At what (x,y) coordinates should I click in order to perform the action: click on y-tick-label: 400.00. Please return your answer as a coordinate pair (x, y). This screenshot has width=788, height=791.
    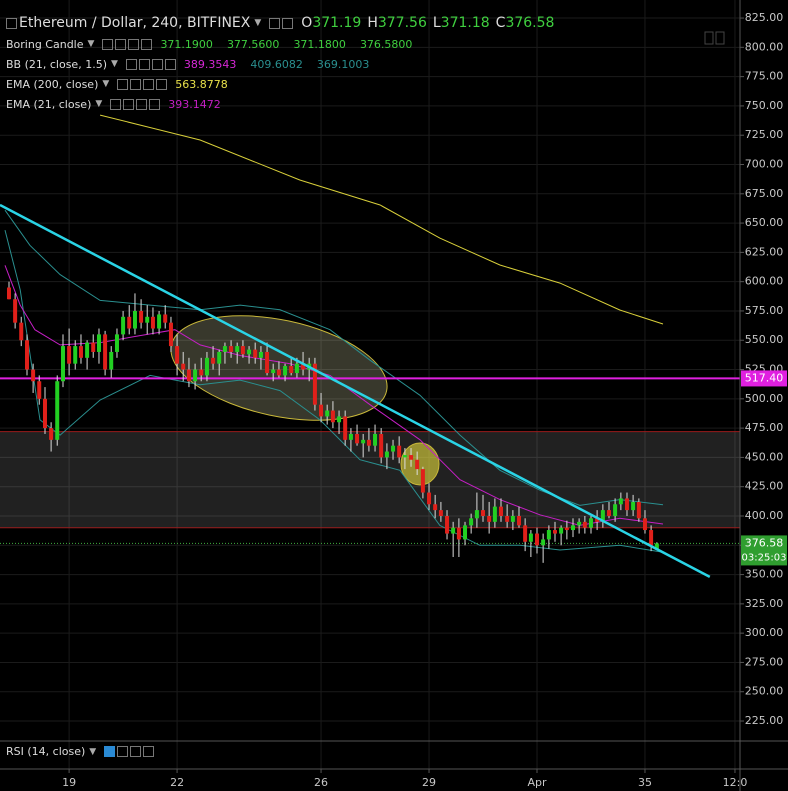
    Looking at the image, I should click on (764, 515).